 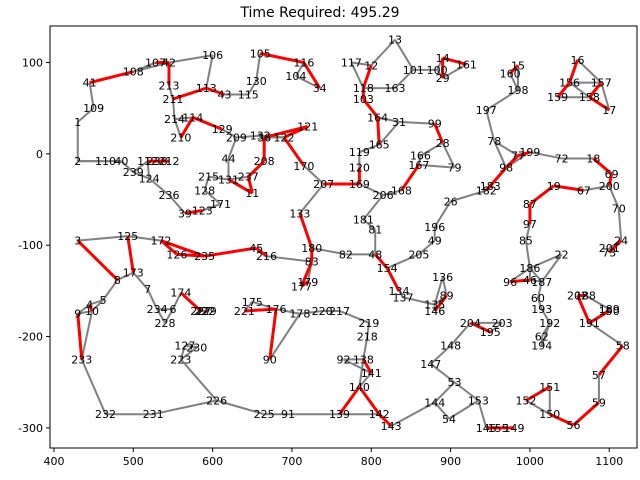 What do you see at coordinates (577, 295) in the screenshot?
I see `node-label: 202` at bounding box center [577, 295].